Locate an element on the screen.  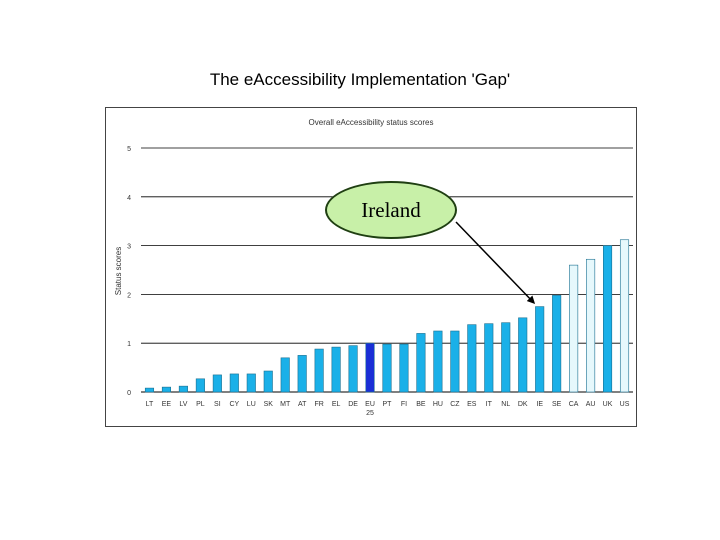
bar-lu is located at coordinates (251, 383).